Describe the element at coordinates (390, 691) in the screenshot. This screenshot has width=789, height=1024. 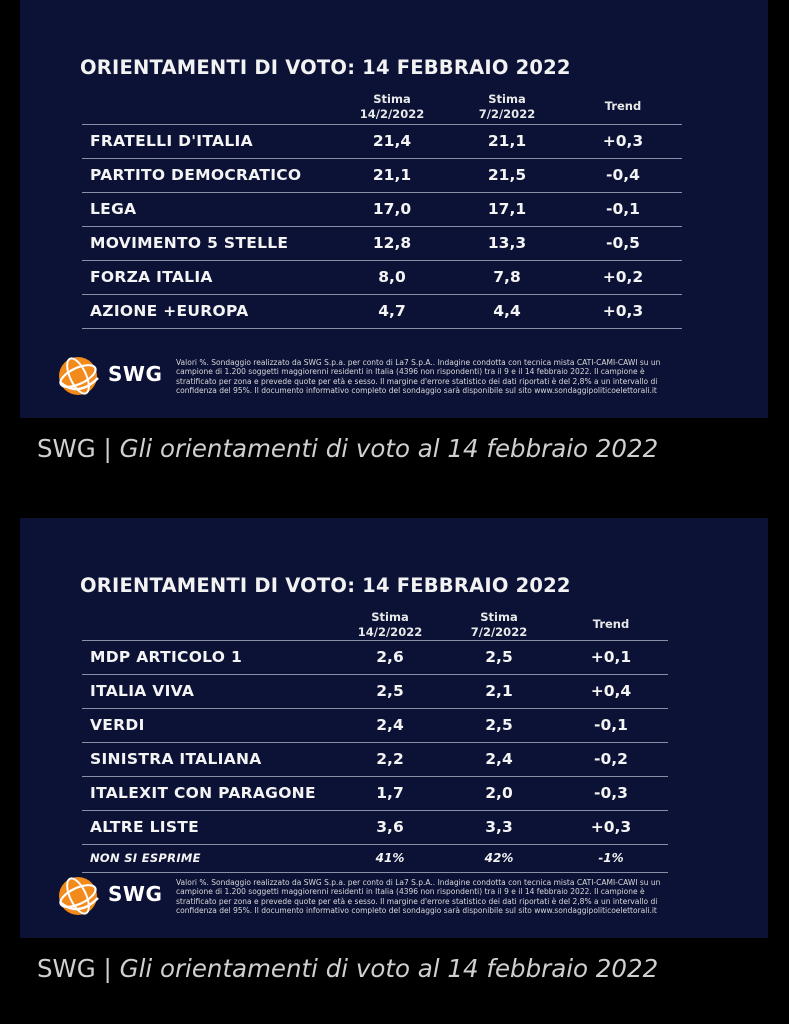
I see `value-current: 2,5` at that location.